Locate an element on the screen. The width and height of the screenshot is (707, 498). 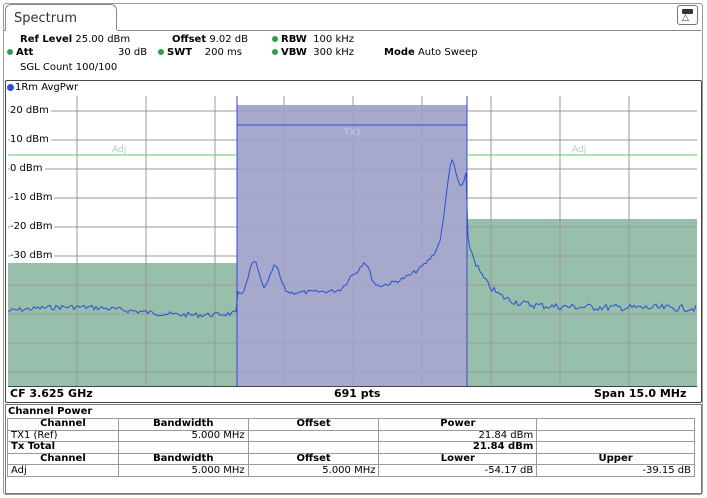
trace-indicator-icon is located at coordinates (10, 87).